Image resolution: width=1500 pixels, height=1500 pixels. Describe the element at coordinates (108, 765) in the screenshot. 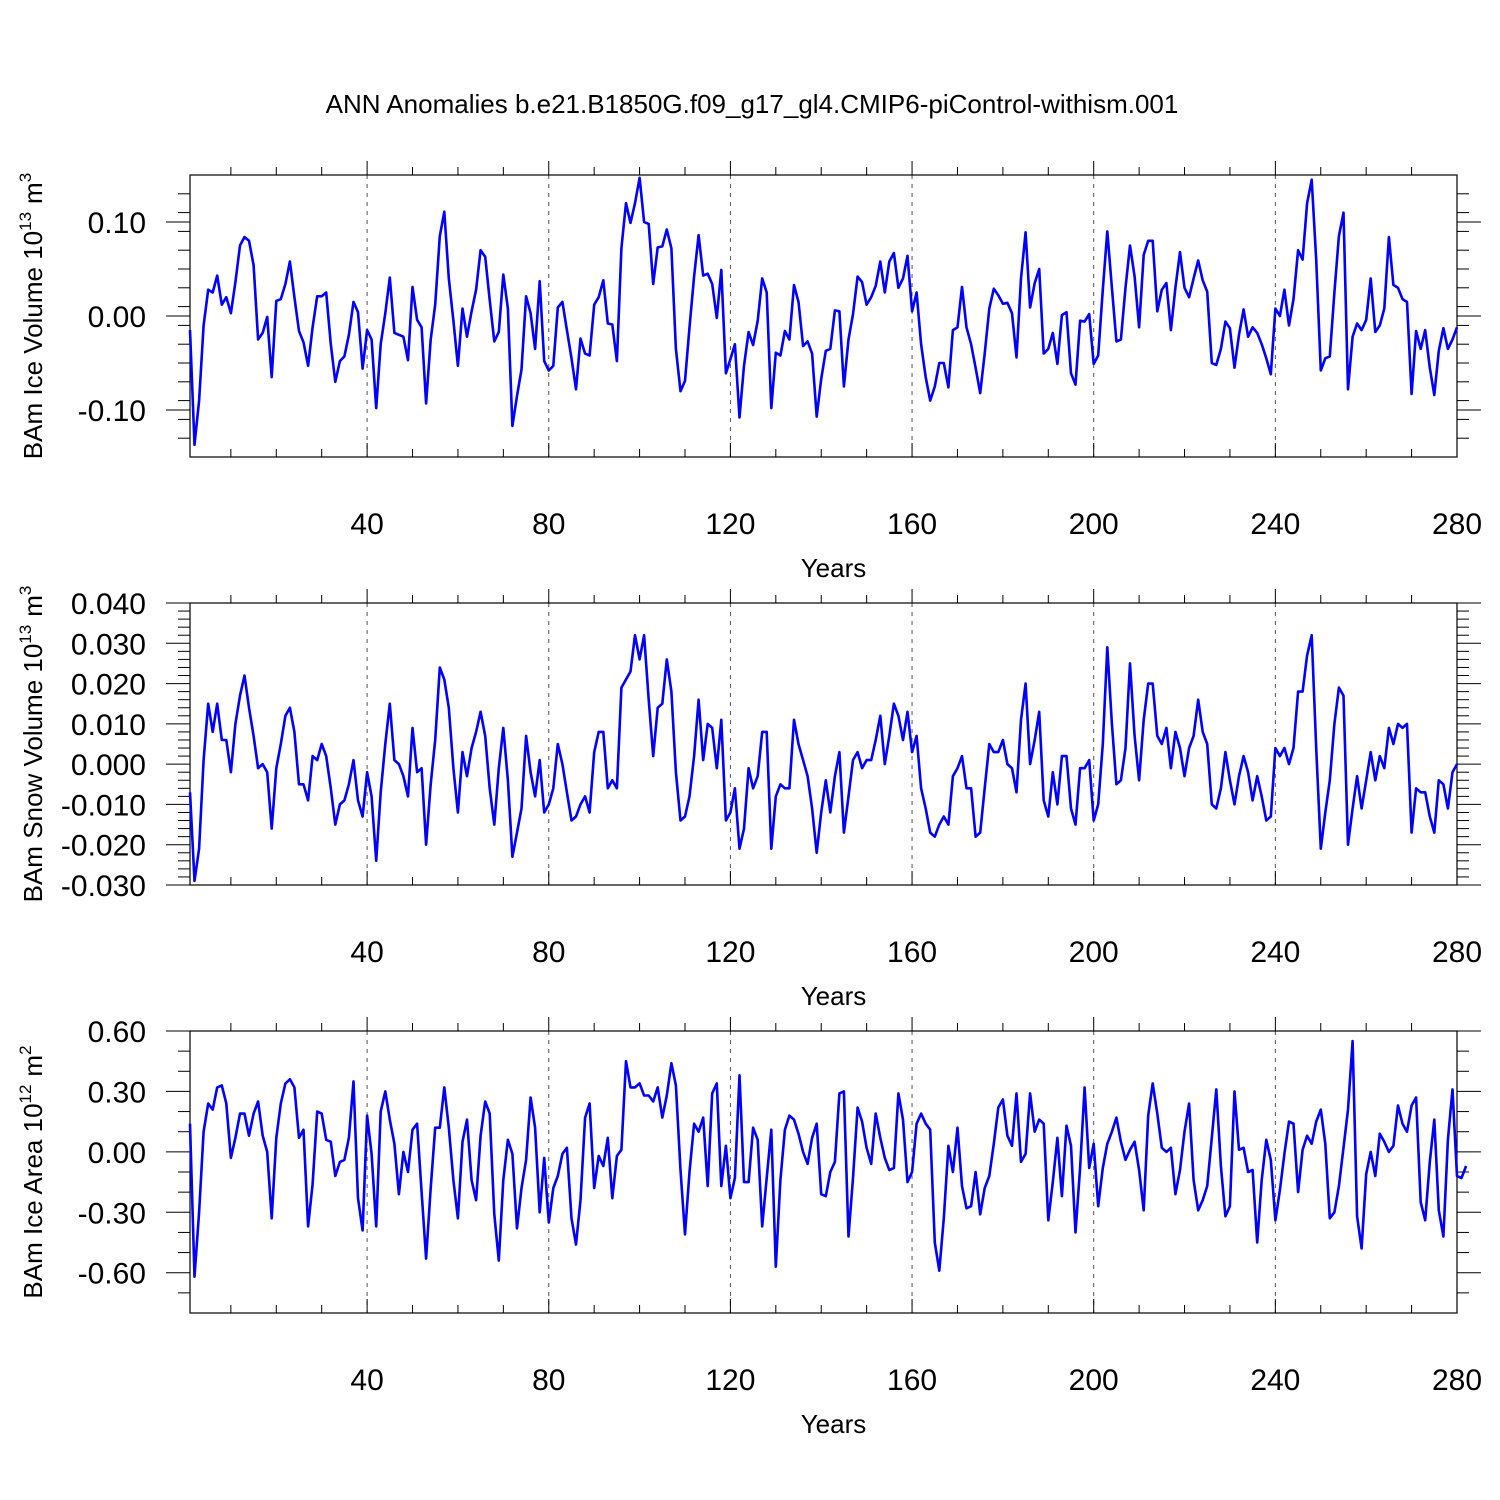

I see `y-tick-label: 0.000` at that location.